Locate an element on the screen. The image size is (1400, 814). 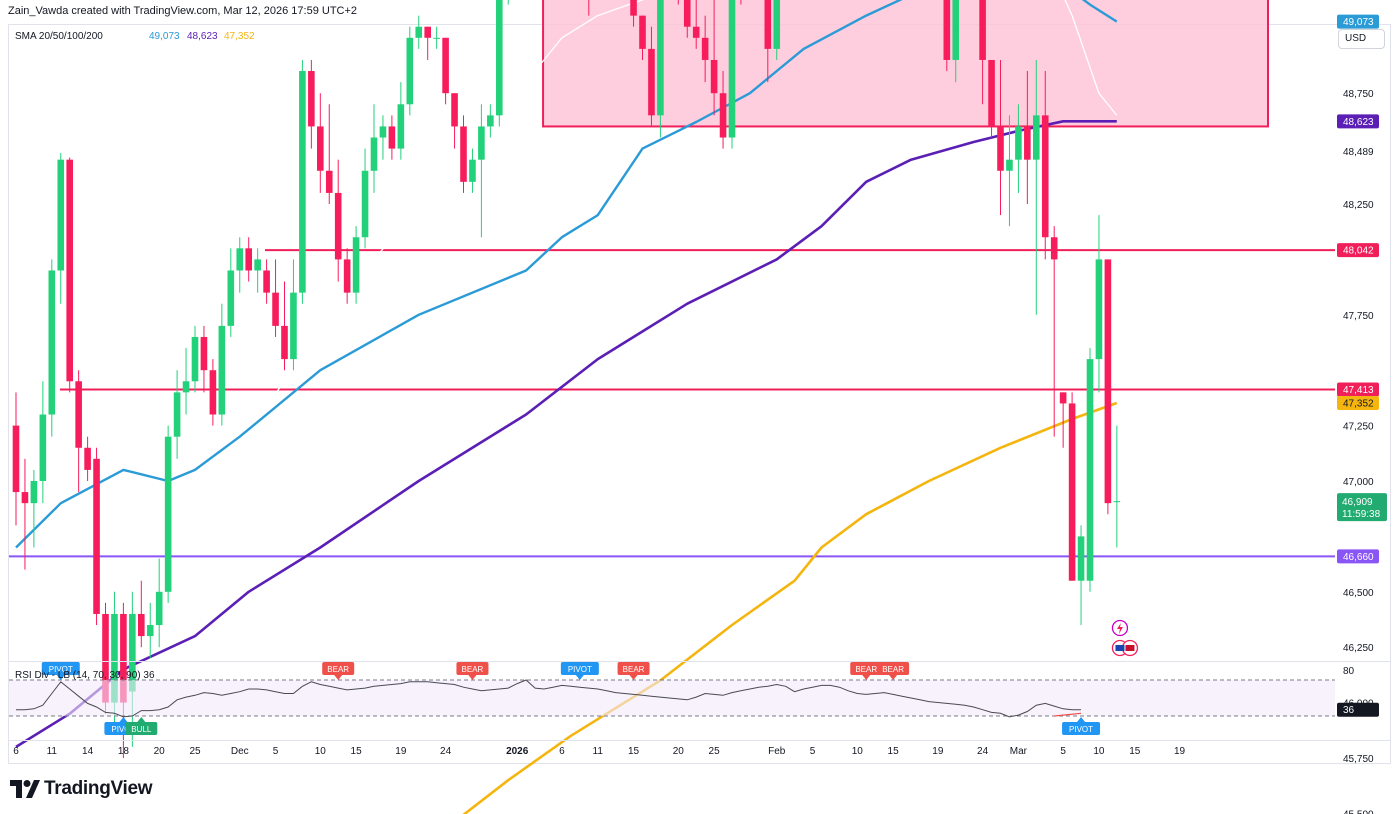
svg-text: 49,073 is located at coordinates (1358, 22).